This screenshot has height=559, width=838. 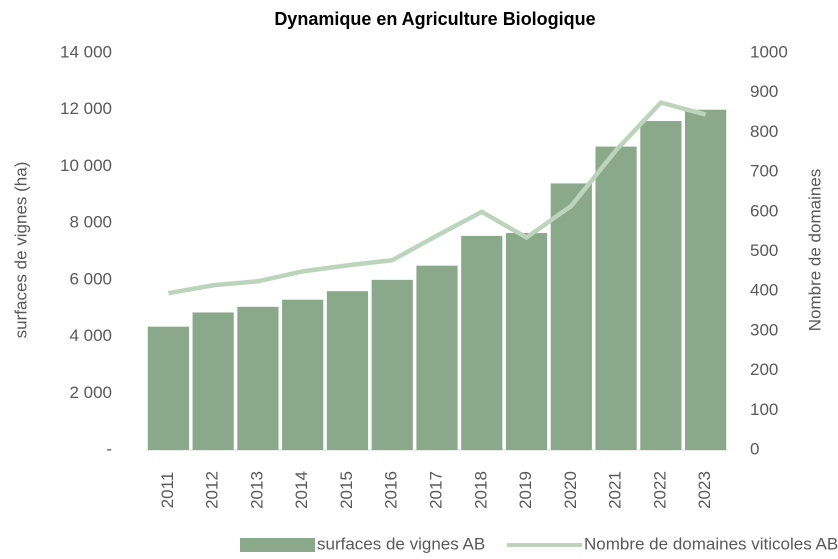 What do you see at coordinates (401, 543) in the screenshot?
I see `legend-label: surfaces de vignes AB` at bounding box center [401, 543].